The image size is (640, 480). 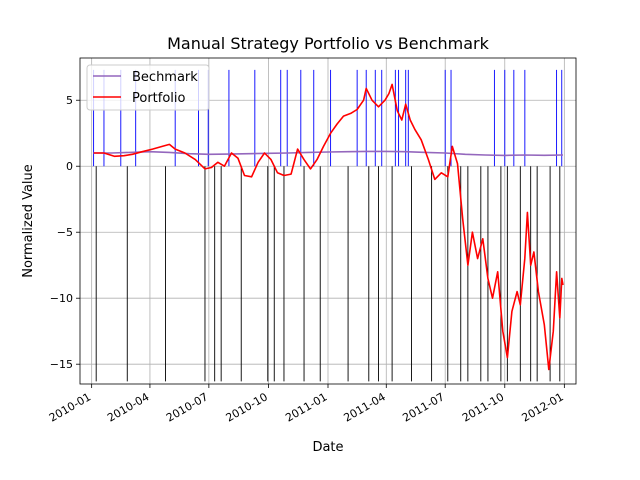 I want to click on legend: Bechmark Portfolio, so click(x=148, y=87).